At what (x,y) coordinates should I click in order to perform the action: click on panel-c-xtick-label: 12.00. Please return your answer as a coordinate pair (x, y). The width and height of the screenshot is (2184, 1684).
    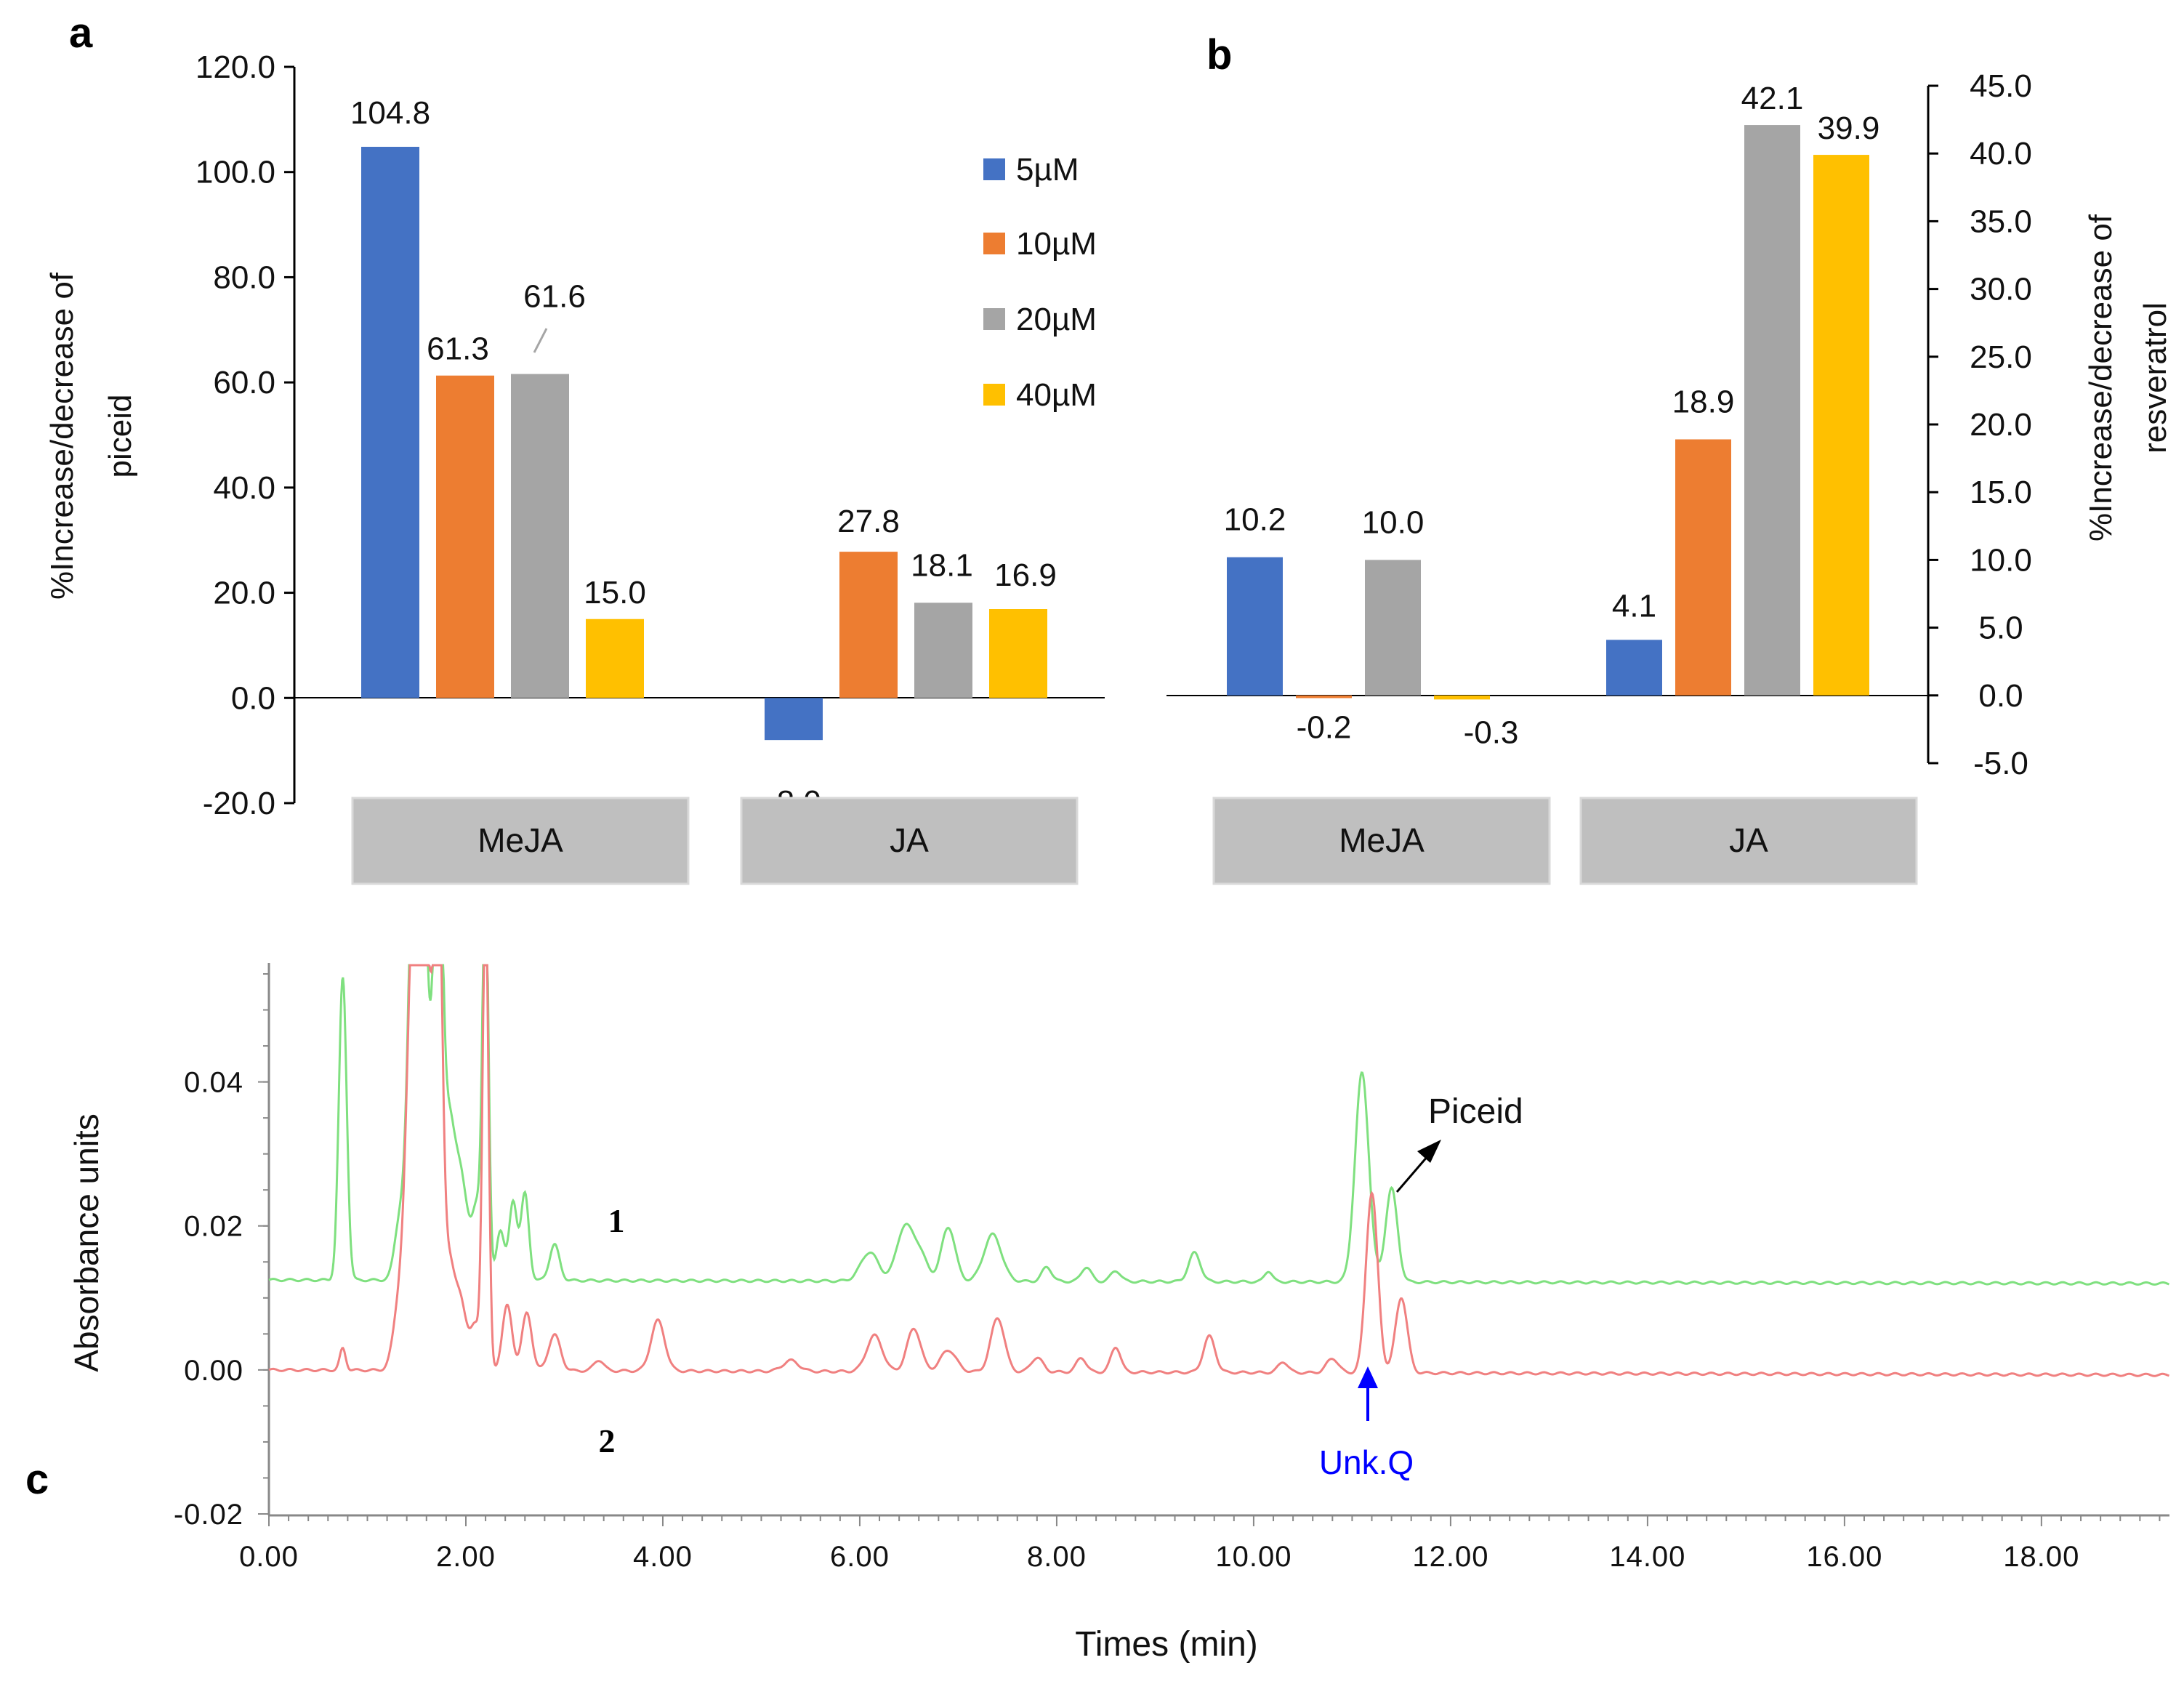
    Looking at the image, I should click on (1450, 1557).